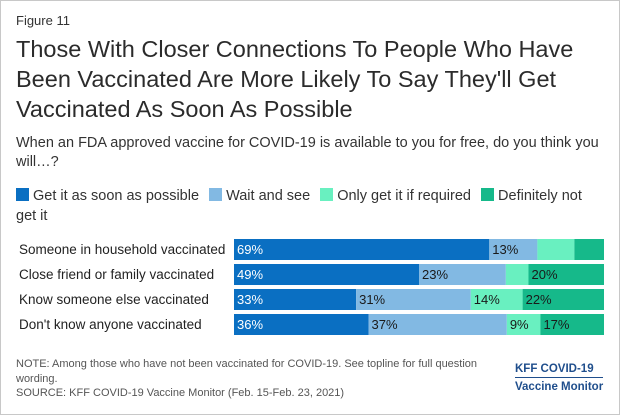  I want to click on data-label-soon-1: 49%, so click(250, 274).